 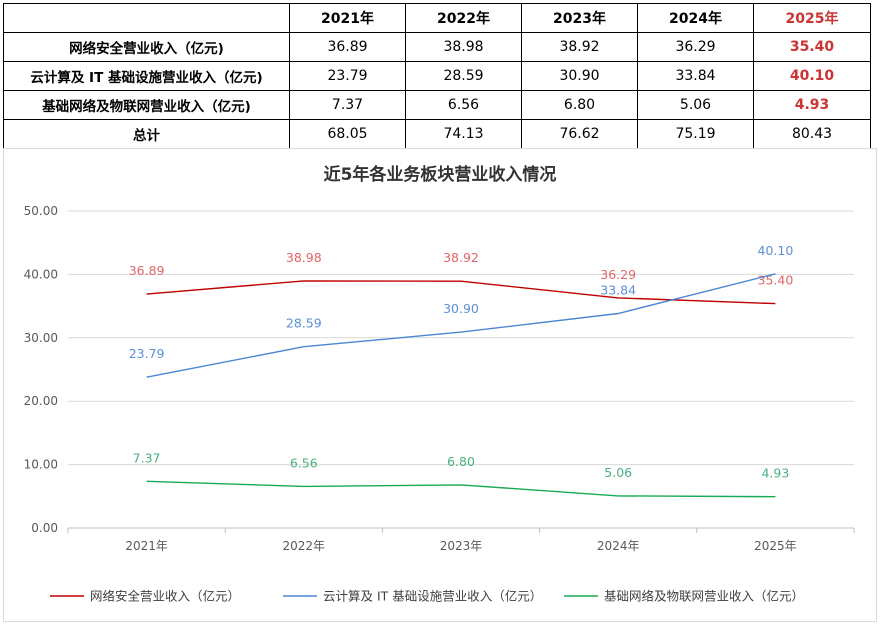 I want to click on data-label: 6.56, so click(x=304, y=462).